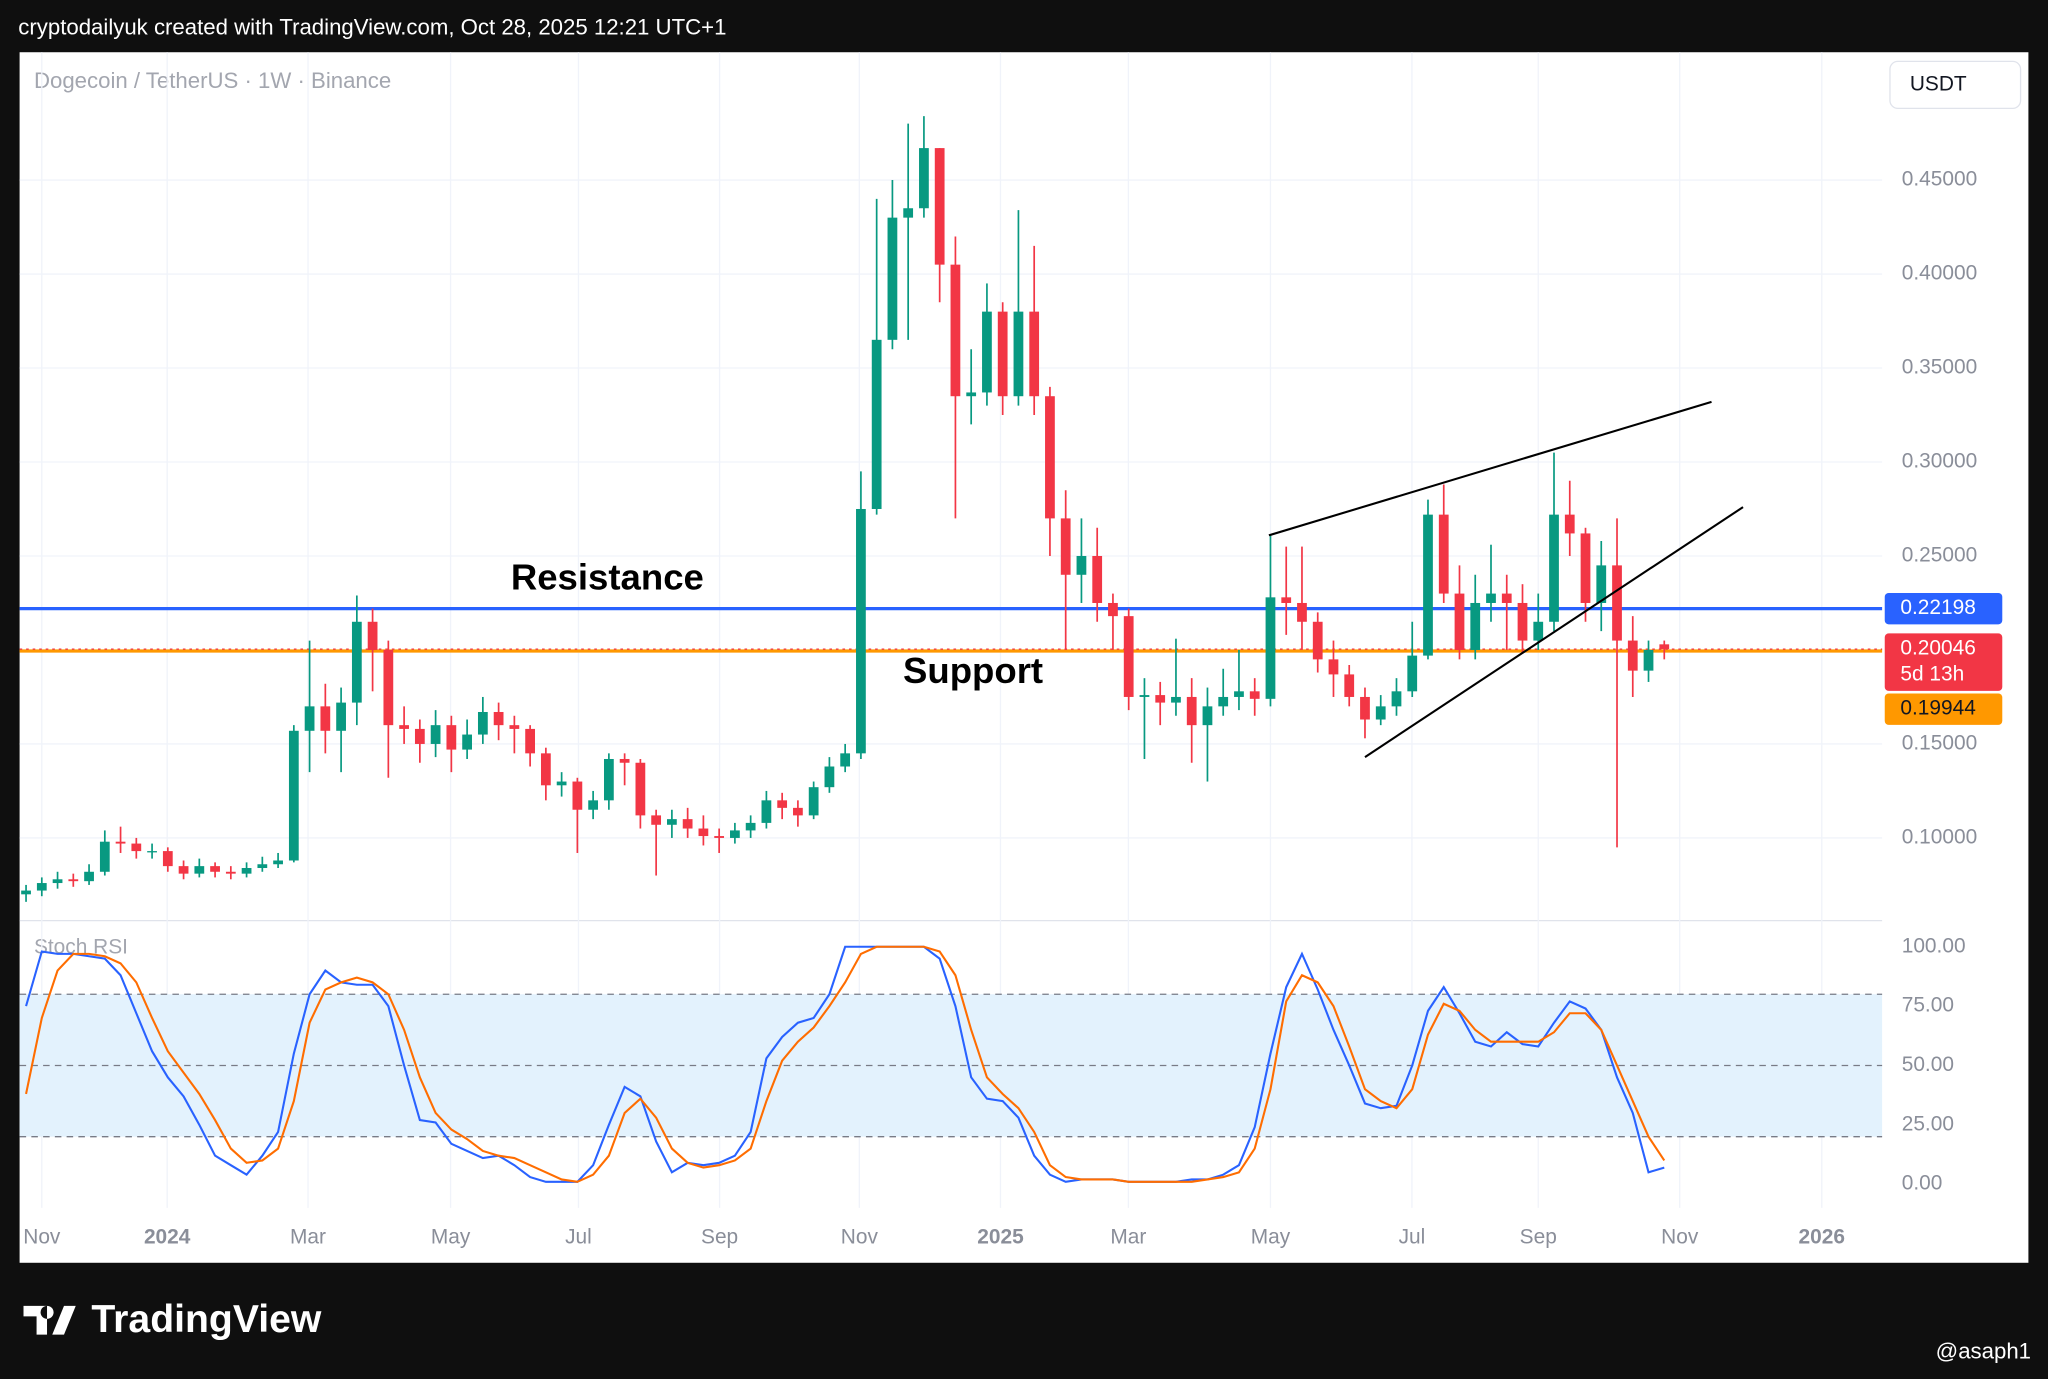 The width and height of the screenshot is (2048, 1379). I want to click on currency-box, so click(1955, 85).